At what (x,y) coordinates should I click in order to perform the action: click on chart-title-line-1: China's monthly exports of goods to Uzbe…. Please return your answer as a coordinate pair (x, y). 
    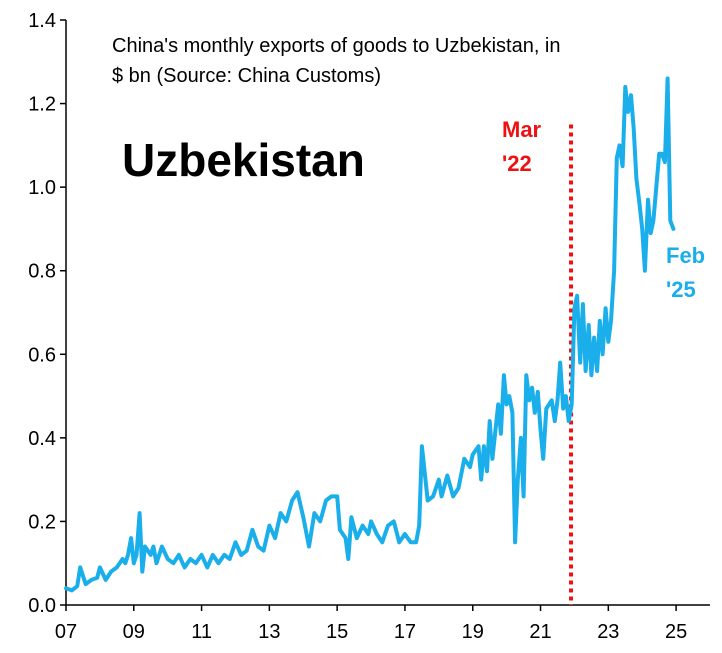
    Looking at the image, I should click on (336, 46).